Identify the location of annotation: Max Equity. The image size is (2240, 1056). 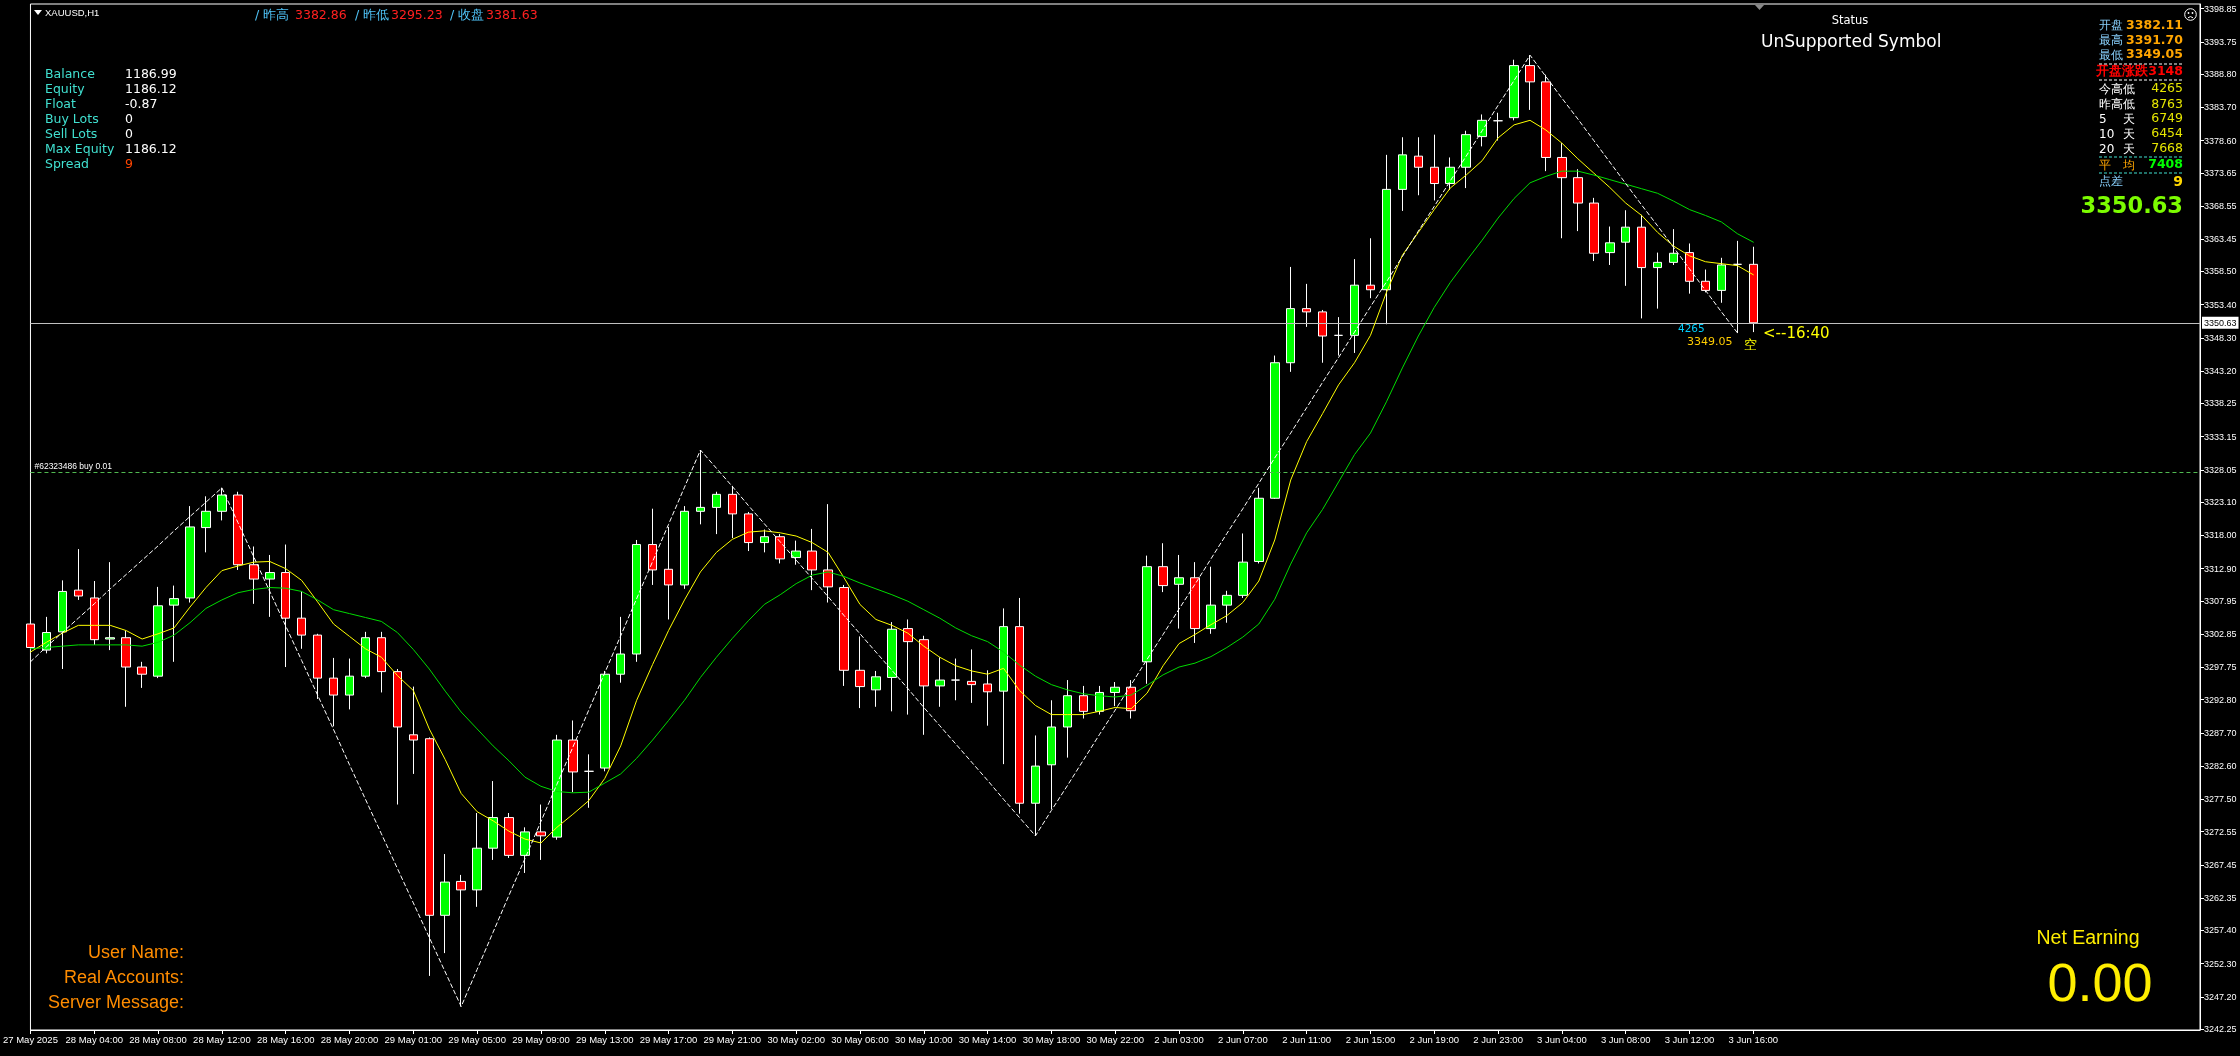
(80, 149).